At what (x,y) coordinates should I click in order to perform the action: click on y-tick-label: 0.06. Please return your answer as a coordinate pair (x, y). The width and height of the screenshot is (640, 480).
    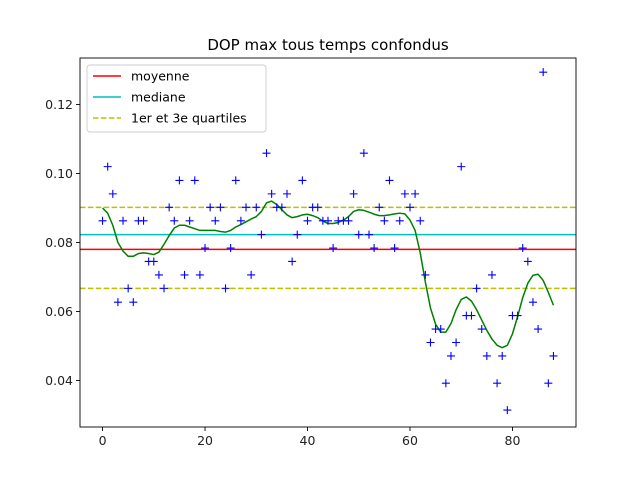
    Looking at the image, I should click on (59, 311).